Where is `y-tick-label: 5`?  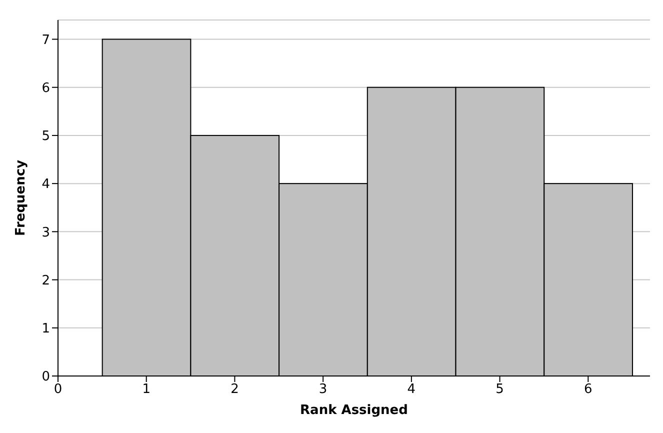 y-tick-label: 5 is located at coordinates (46, 136).